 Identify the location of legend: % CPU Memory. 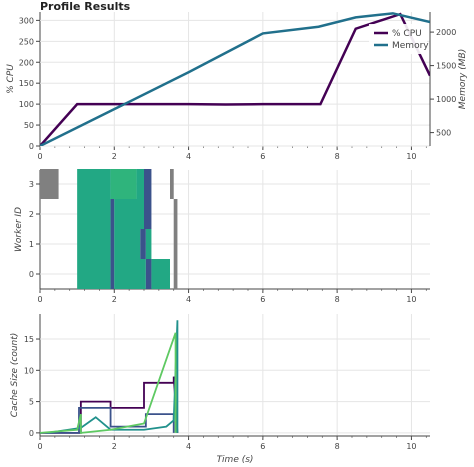
(399, 39).